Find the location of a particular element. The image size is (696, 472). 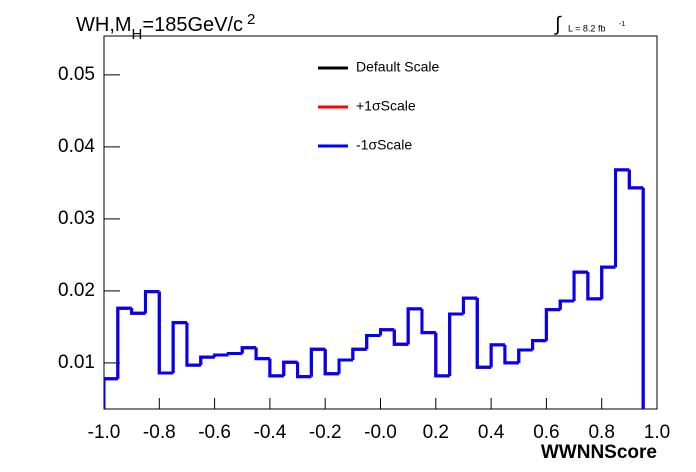

y-tick-label: 0.02 is located at coordinates (76, 290).